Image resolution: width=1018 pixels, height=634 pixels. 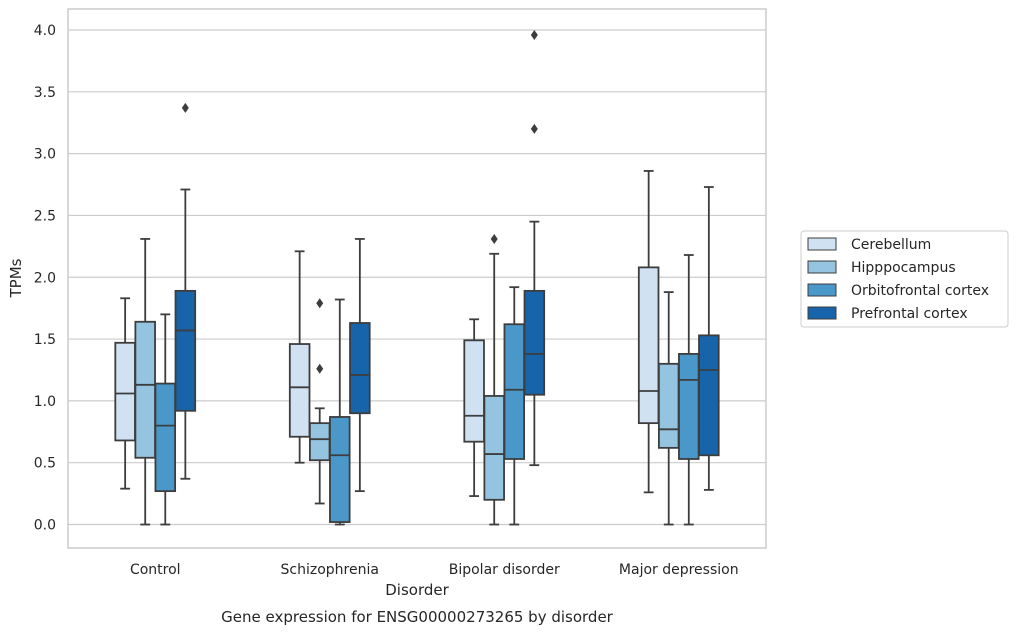 What do you see at coordinates (155, 570) in the screenshot?
I see `x-tick-label: Control` at bounding box center [155, 570].